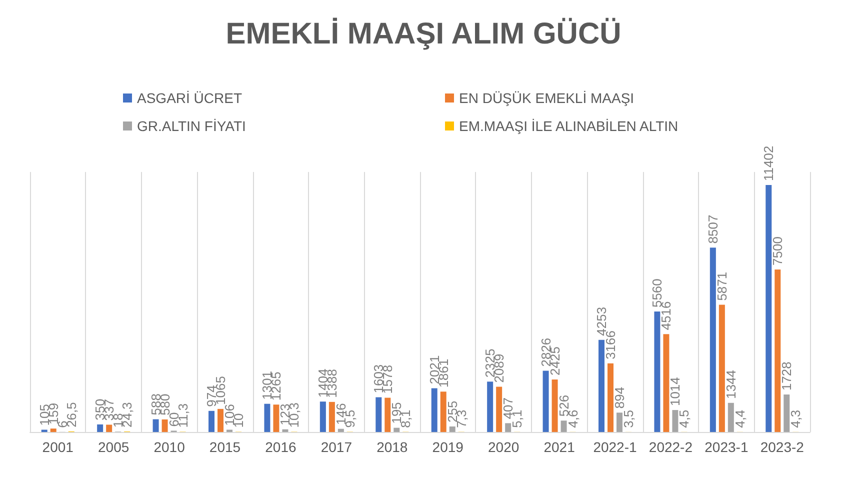 This screenshot has height=477, width=847. What do you see at coordinates (684, 419) in the screenshot?
I see `data-label: 4,5` at bounding box center [684, 419].